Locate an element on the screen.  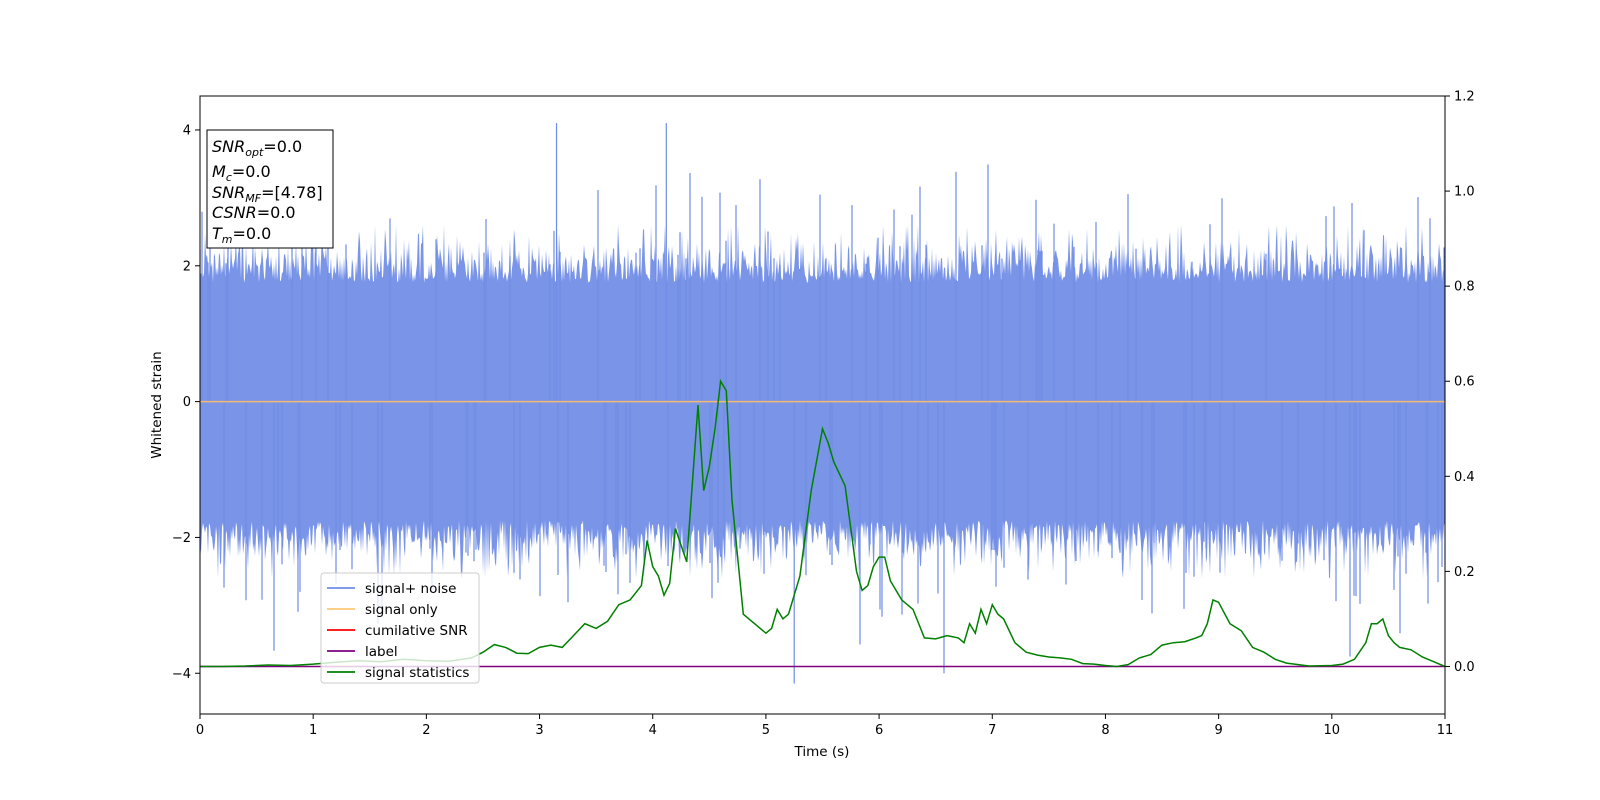
y2-tick-label: 1.2 is located at coordinates (1464, 97).